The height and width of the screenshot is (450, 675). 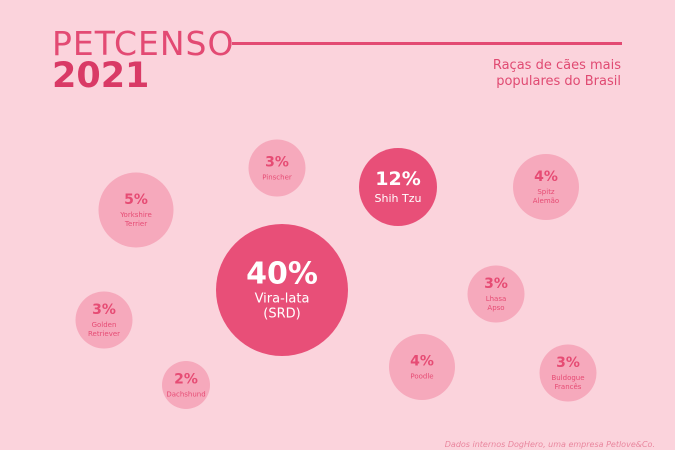 What do you see at coordinates (546, 201) in the screenshot?
I see `bubble-name-label: Alemão` at bounding box center [546, 201].